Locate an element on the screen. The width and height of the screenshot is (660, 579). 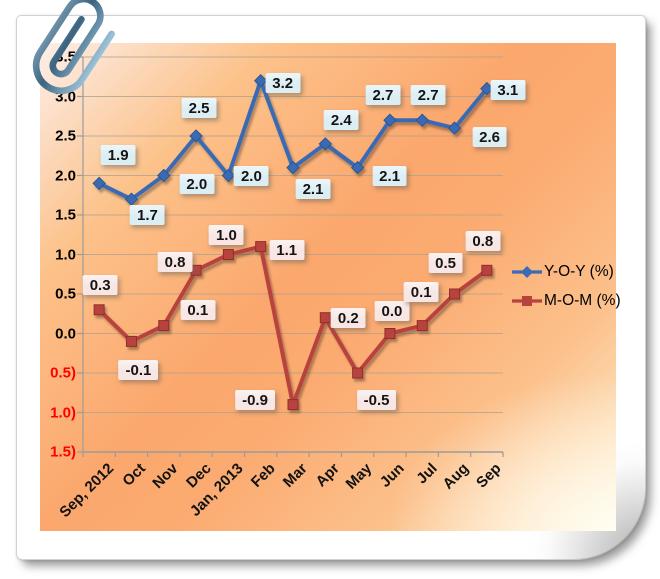
yoy-line-marker-icon is located at coordinates (527, 272).